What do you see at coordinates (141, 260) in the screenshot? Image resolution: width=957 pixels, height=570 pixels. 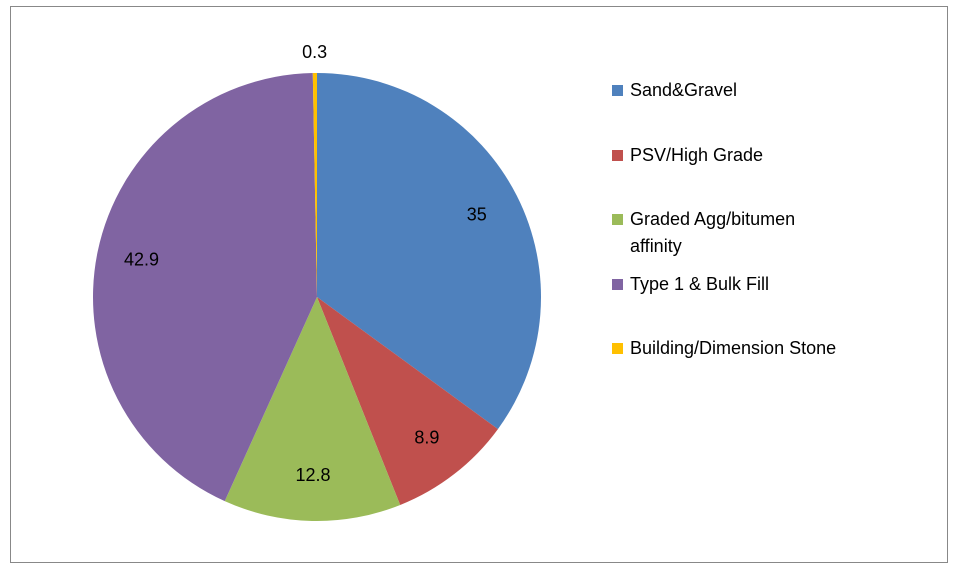 I see `data-label: 42.9` at bounding box center [141, 260].